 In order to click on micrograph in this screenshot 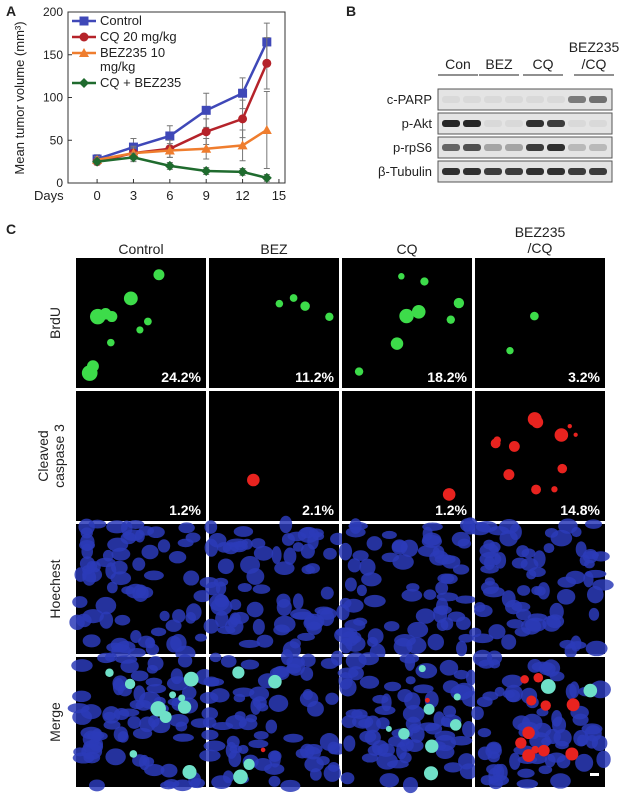, I will do `click(540, 456)`.